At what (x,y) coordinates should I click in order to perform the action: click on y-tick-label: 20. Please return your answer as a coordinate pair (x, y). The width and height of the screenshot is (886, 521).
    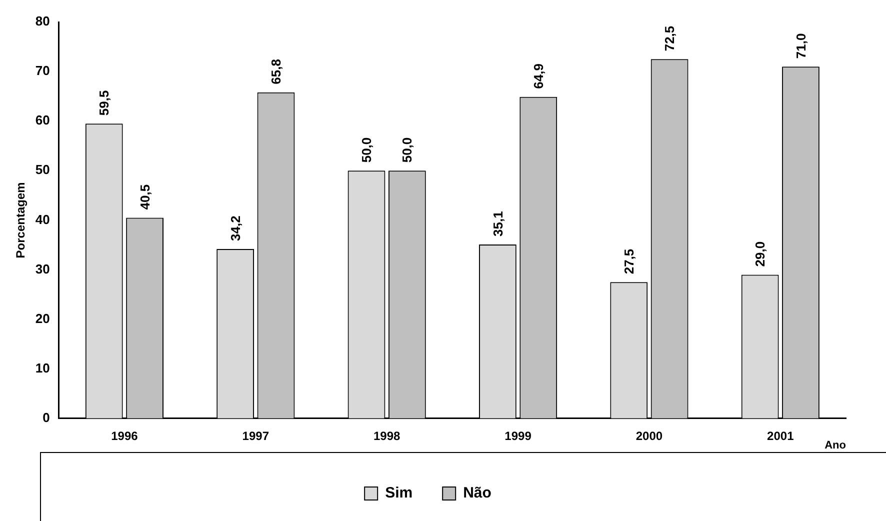
    Looking at the image, I should click on (42, 318).